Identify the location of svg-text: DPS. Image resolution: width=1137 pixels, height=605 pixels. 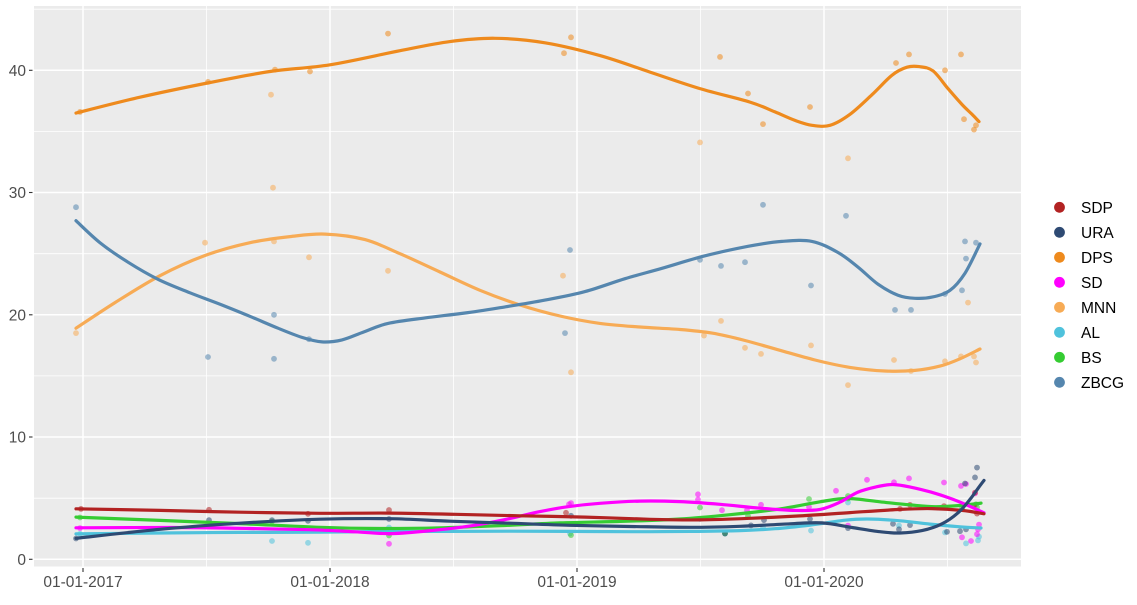
(1097, 258).